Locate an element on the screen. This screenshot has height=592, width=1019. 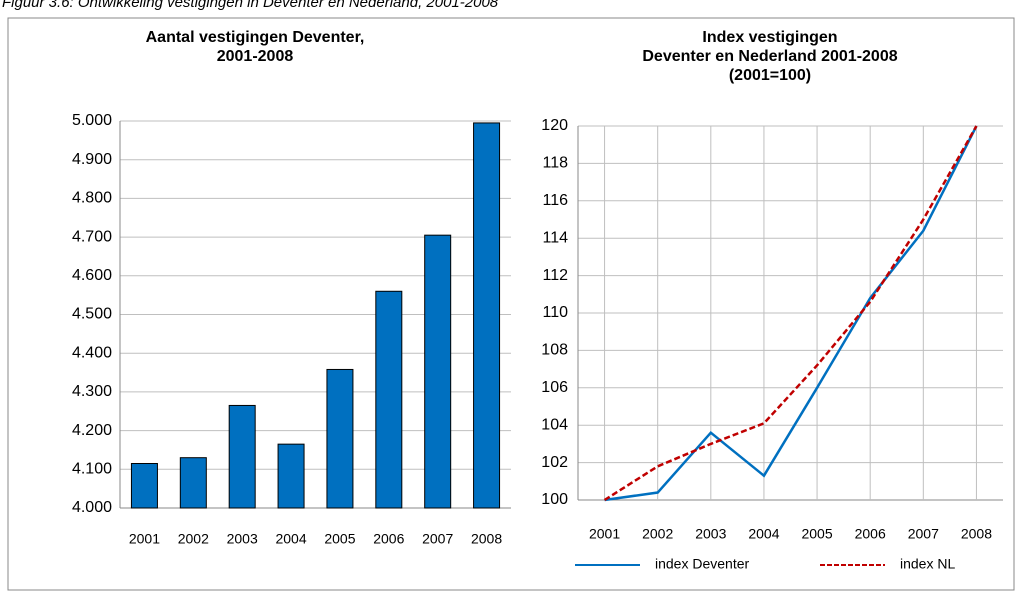
y-tick-label: 116 is located at coordinates (555, 200).